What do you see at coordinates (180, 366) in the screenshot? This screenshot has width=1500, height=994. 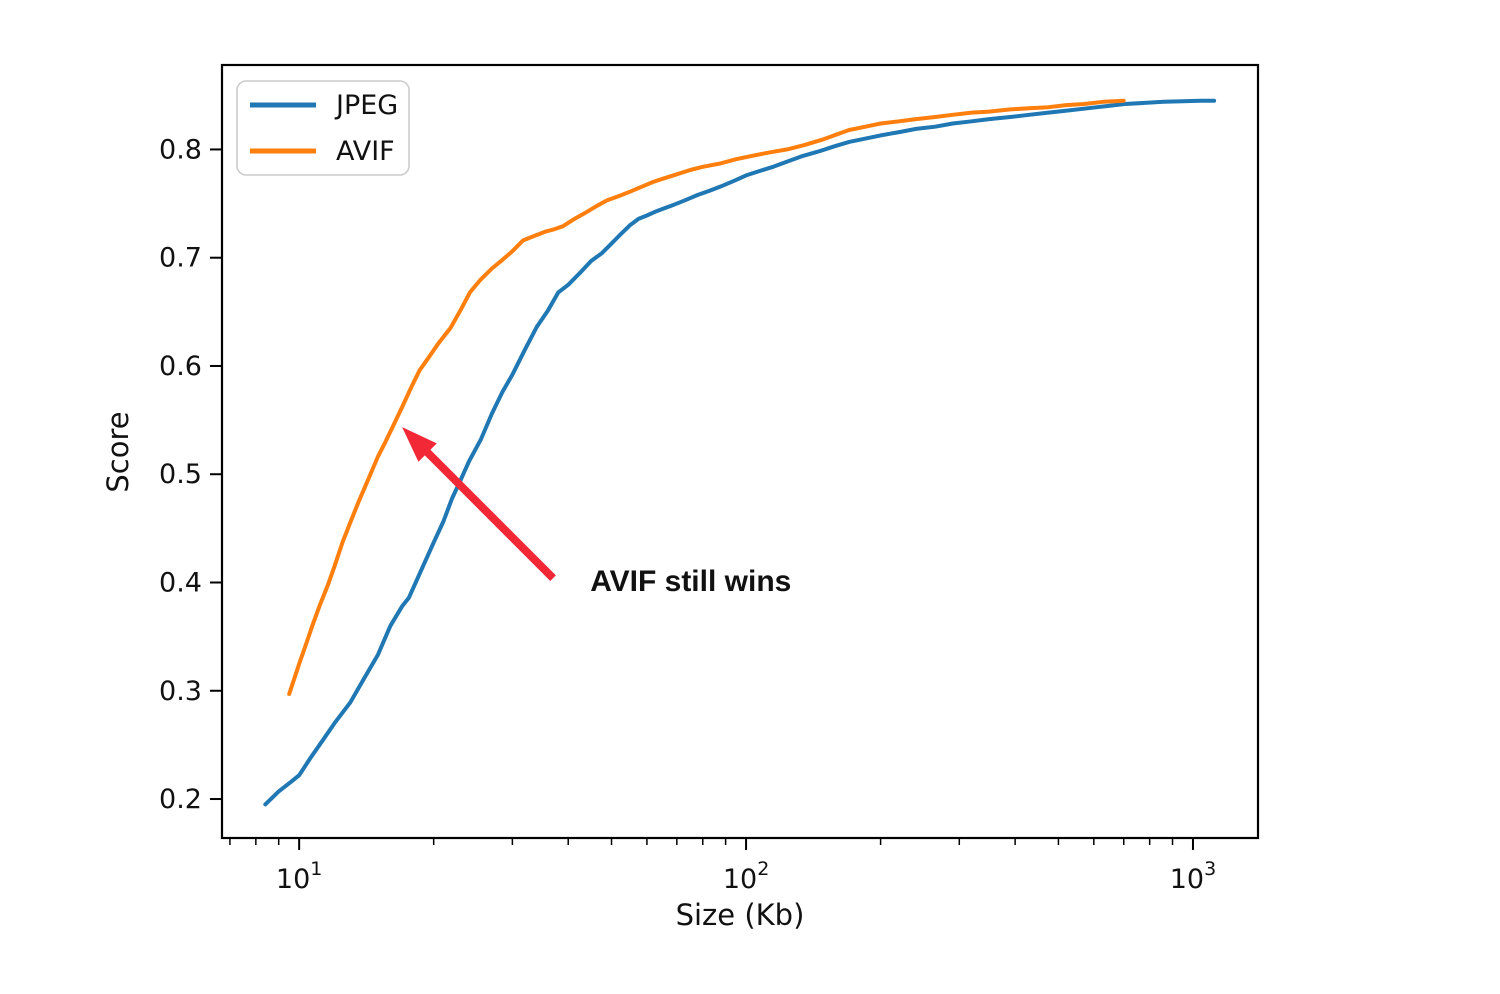 I see `y-tick-label: 0.6` at bounding box center [180, 366].